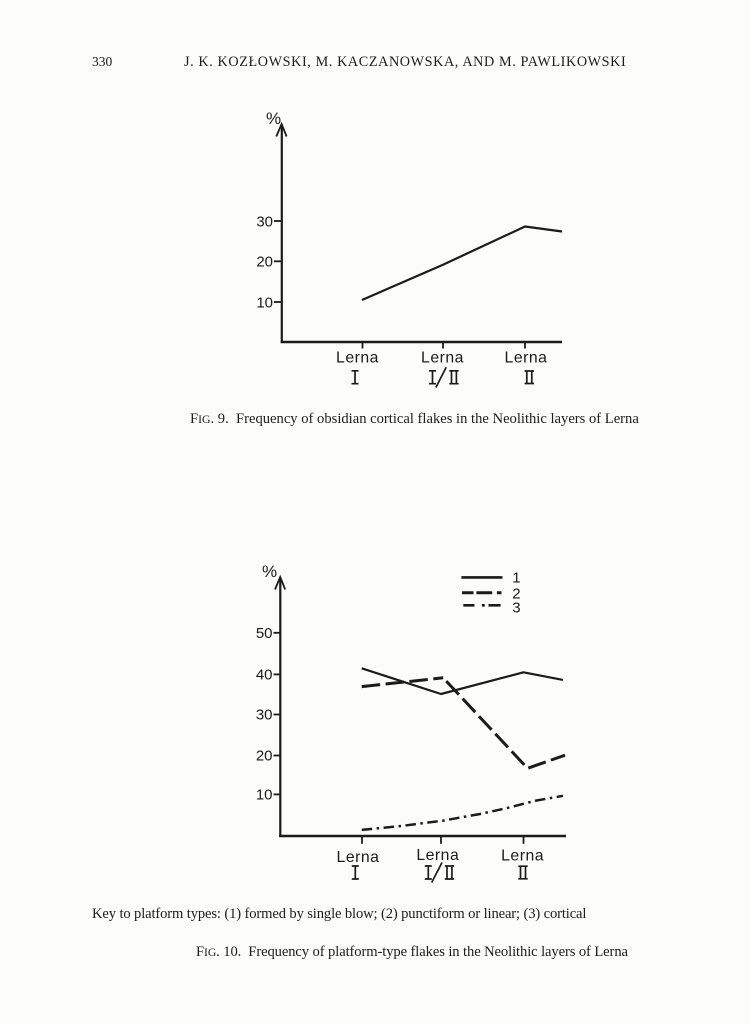 This screenshot has width=751, height=1024. Describe the element at coordinates (516, 578) in the screenshot. I see `svg-text: 1` at that location.